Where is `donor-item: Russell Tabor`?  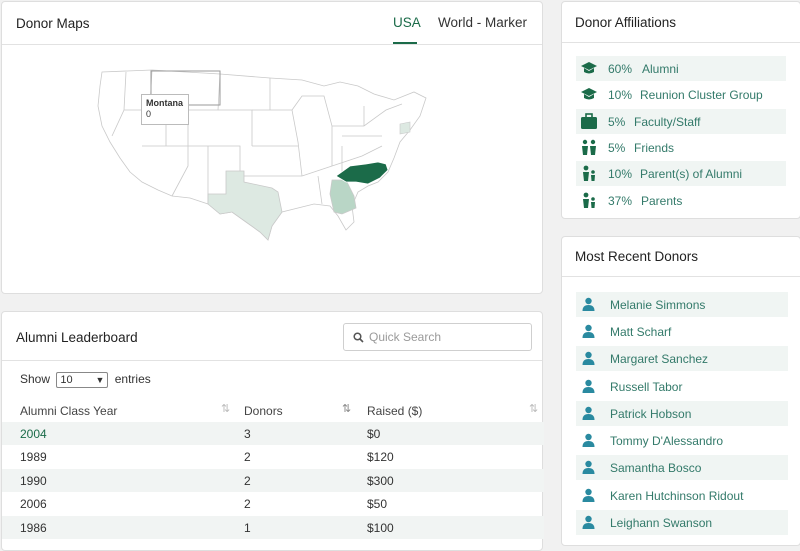 donor-item: Russell Tabor is located at coordinates (682, 386).